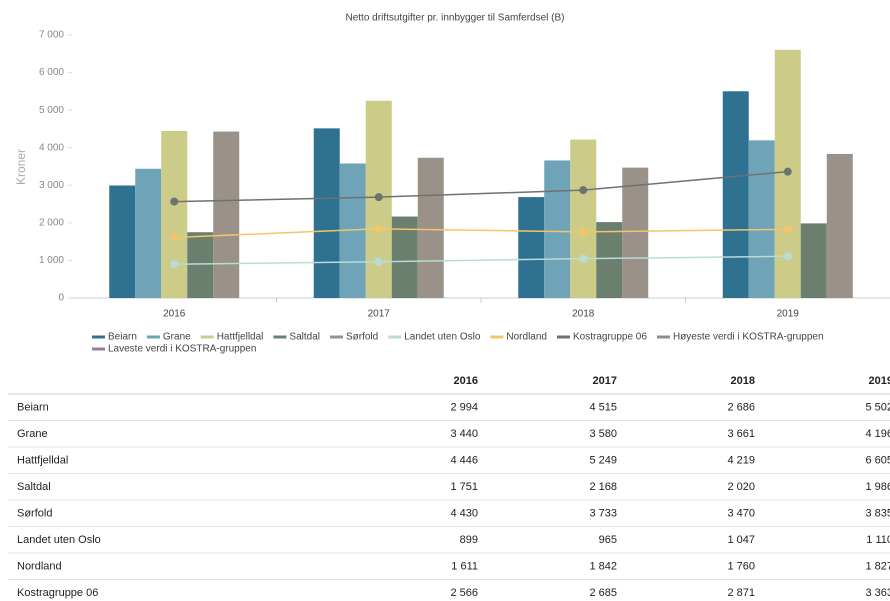 The image size is (890, 601). I want to click on table-cell: 3 733, so click(603, 513).